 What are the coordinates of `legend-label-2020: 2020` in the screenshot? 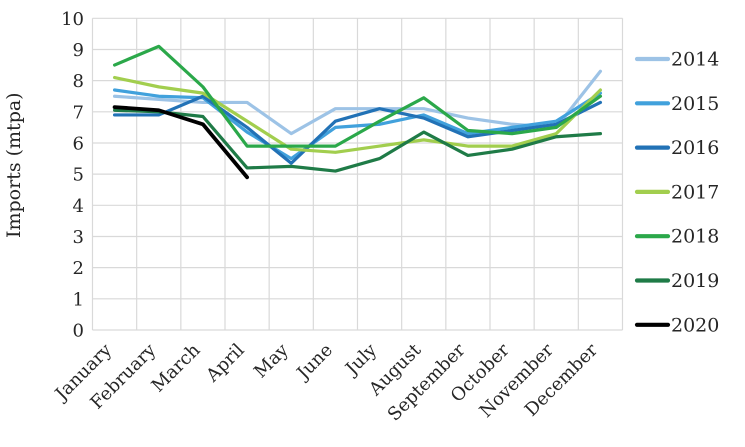 It's located at (695, 325).